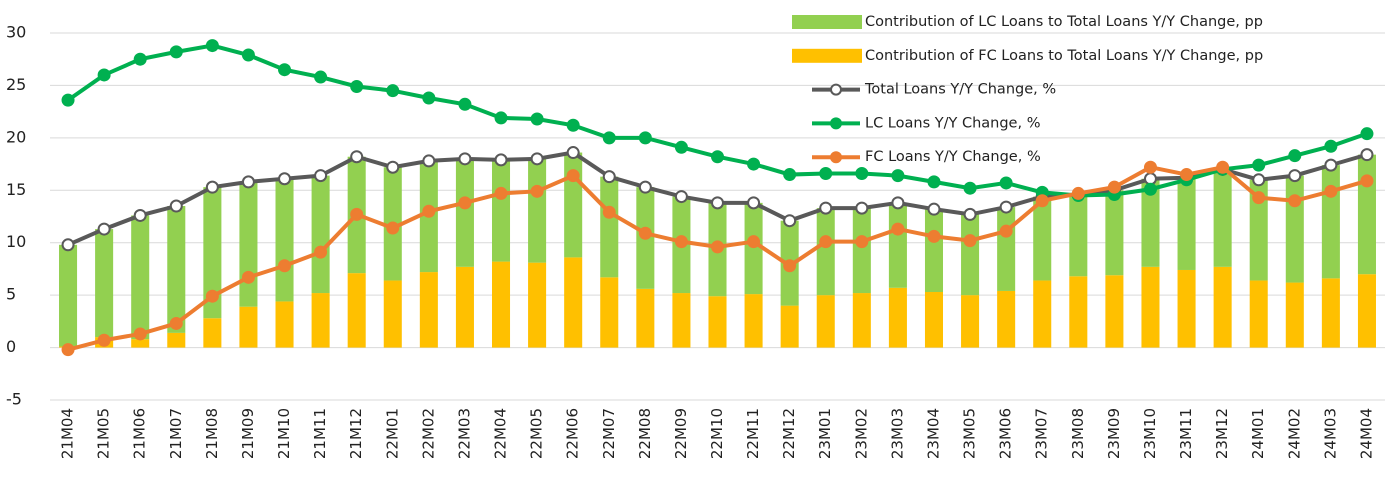 The height and width of the screenshot is (479, 1385). Describe the element at coordinates (104, 433) in the screenshot. I see `x-tick-label: 21M05` at that location.